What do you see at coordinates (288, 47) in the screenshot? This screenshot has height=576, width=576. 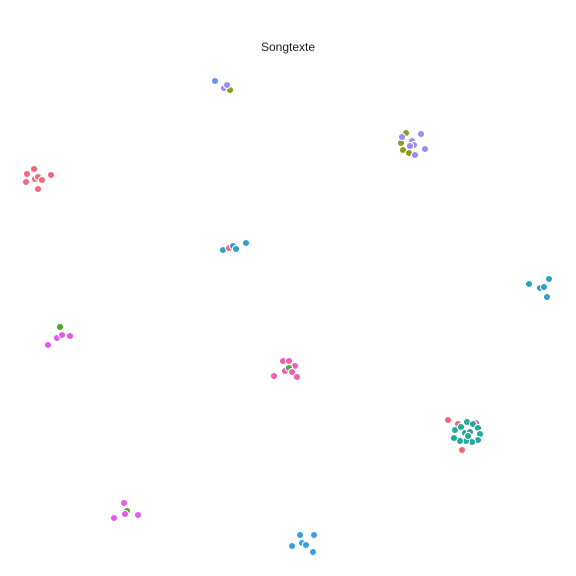 I see `chart-title: Songtexte` at bounding box center [288, 47].